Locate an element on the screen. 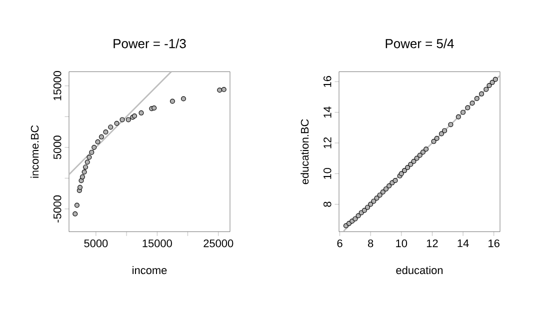 The image size is (540, 321). x-tick-label: 10 is located at coordinates (402, 243).